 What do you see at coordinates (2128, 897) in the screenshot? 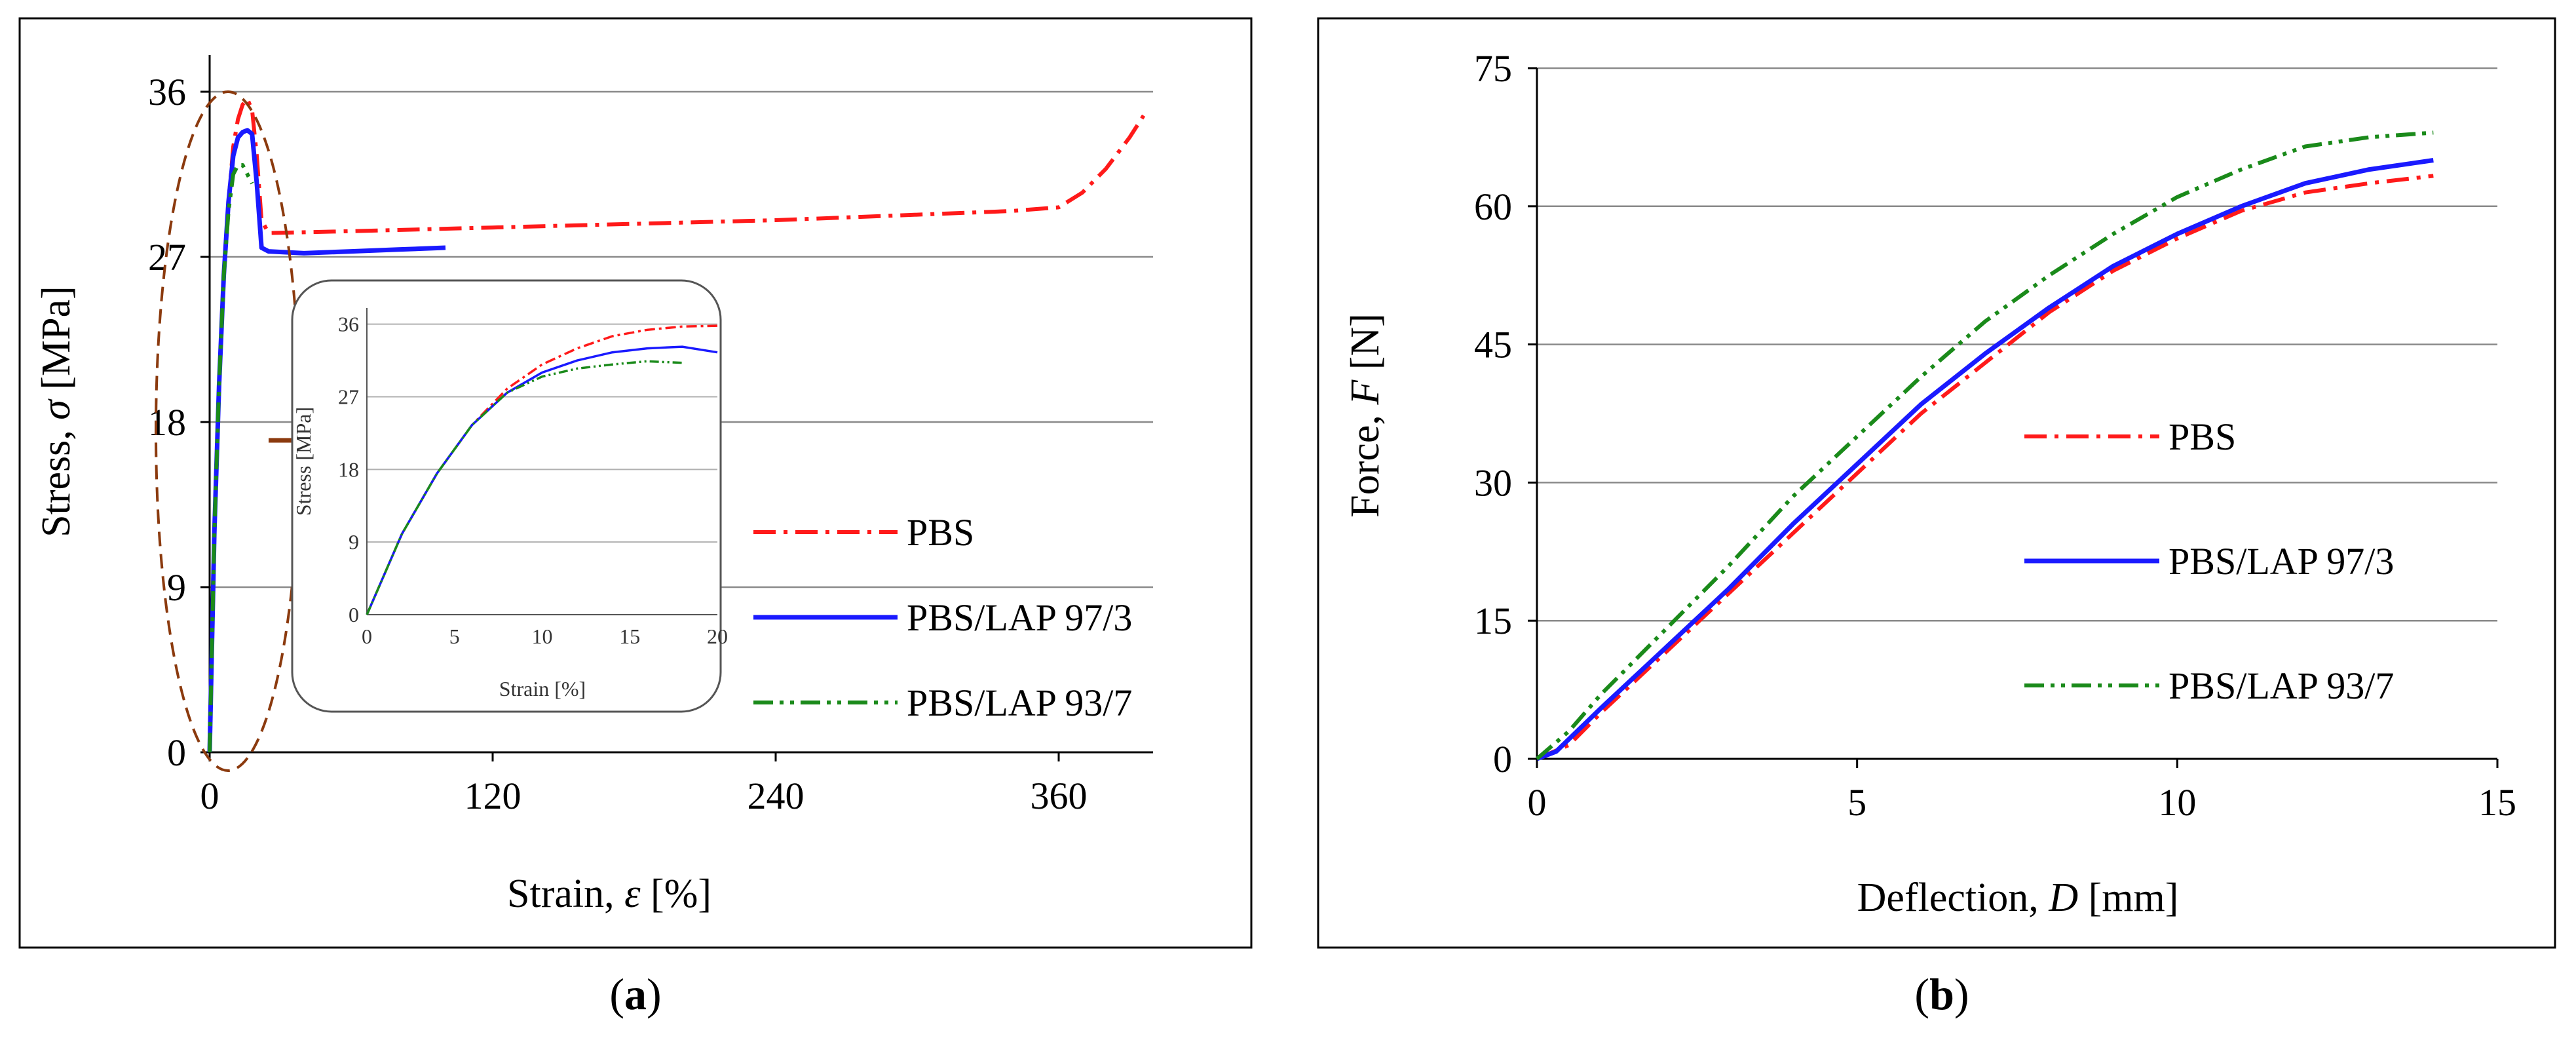
I see `panel-b-x-axis-label-unit: [mm]` at bounding box center [2128, 897].